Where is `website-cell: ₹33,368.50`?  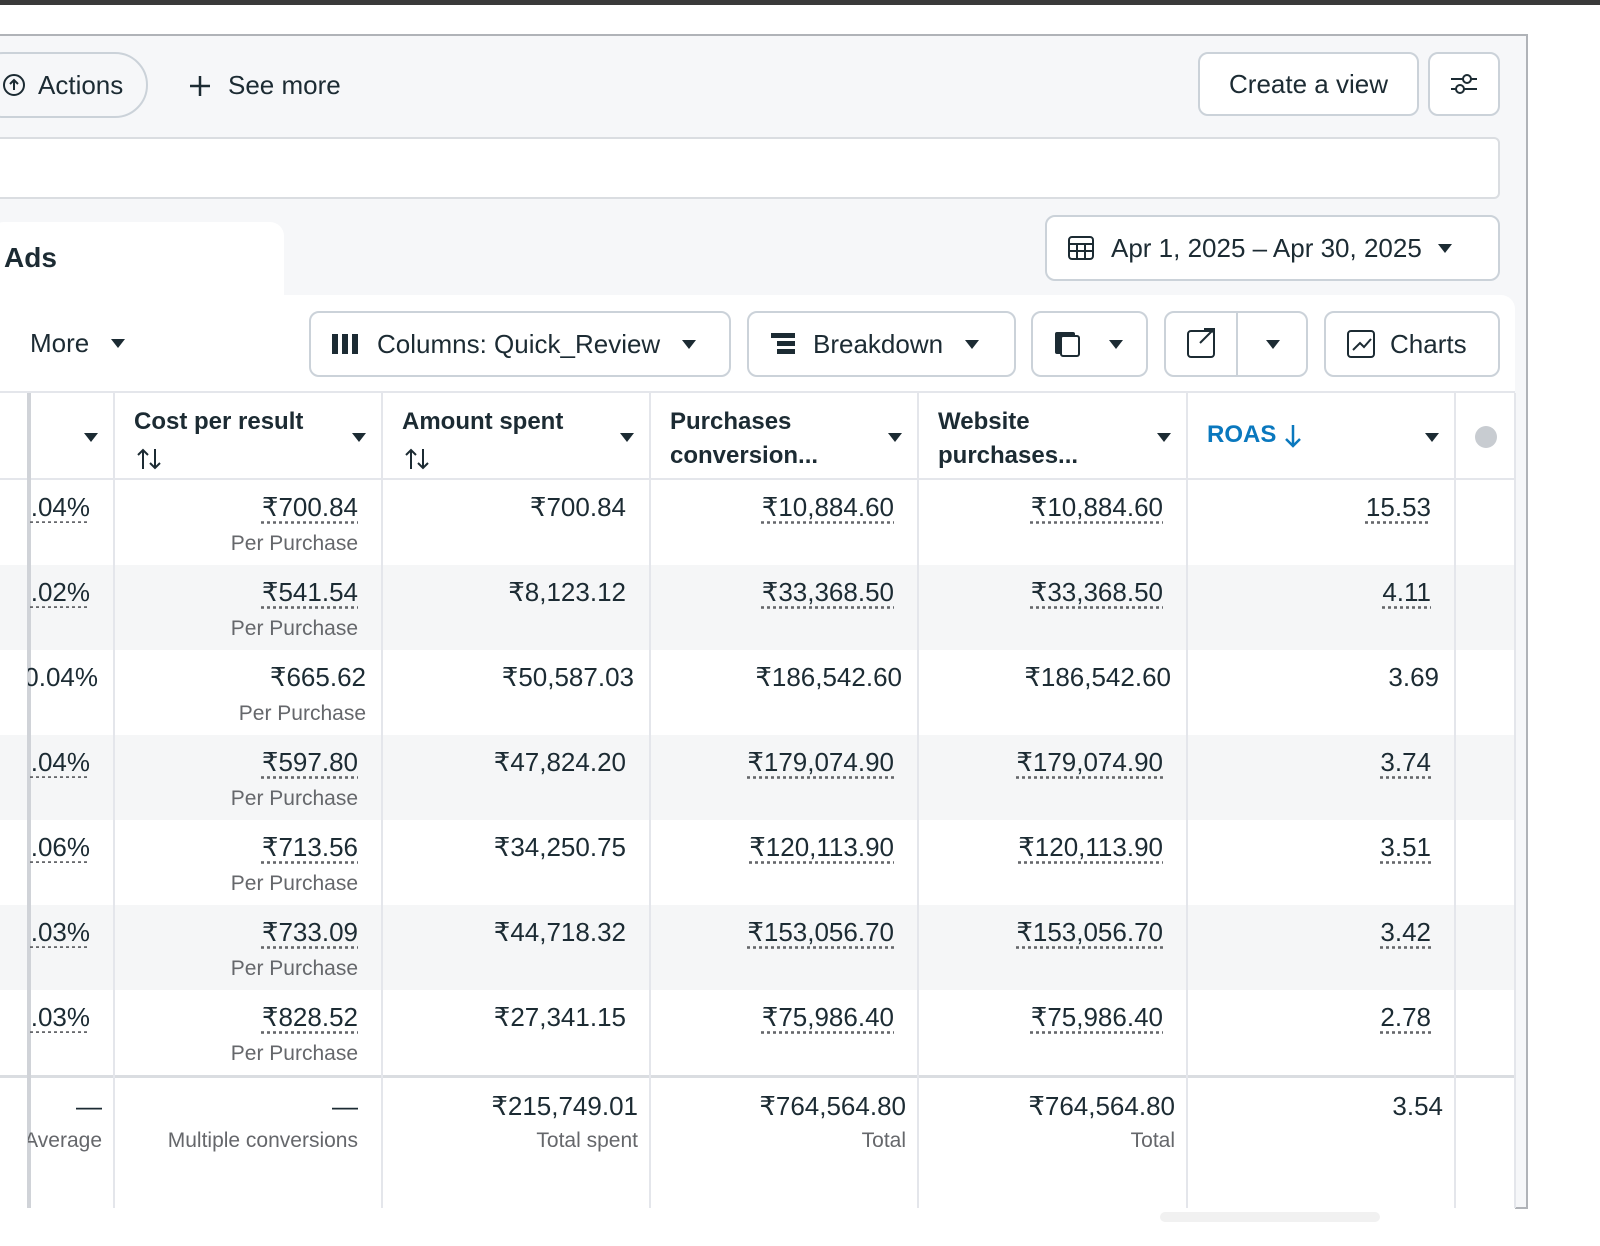
website-cell: ₹33,368.50 is located at coordinates (1096, 592).